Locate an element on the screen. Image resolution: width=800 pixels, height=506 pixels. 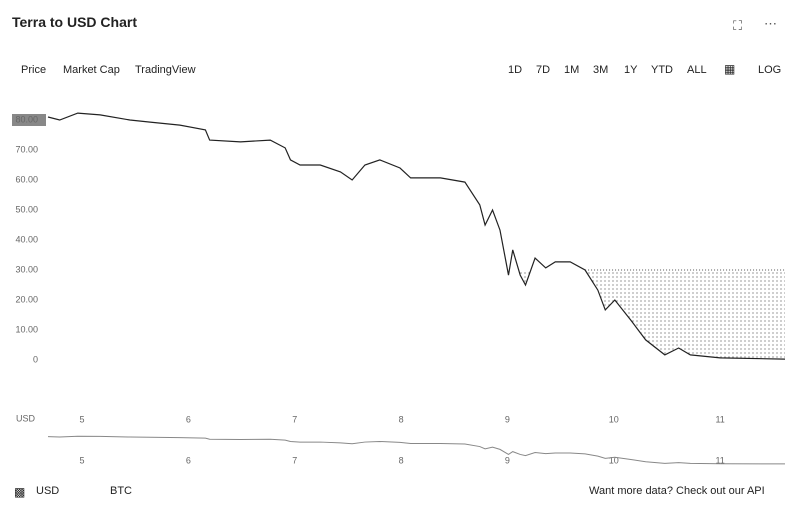
tab: Price is located at coordinates (34, 70).